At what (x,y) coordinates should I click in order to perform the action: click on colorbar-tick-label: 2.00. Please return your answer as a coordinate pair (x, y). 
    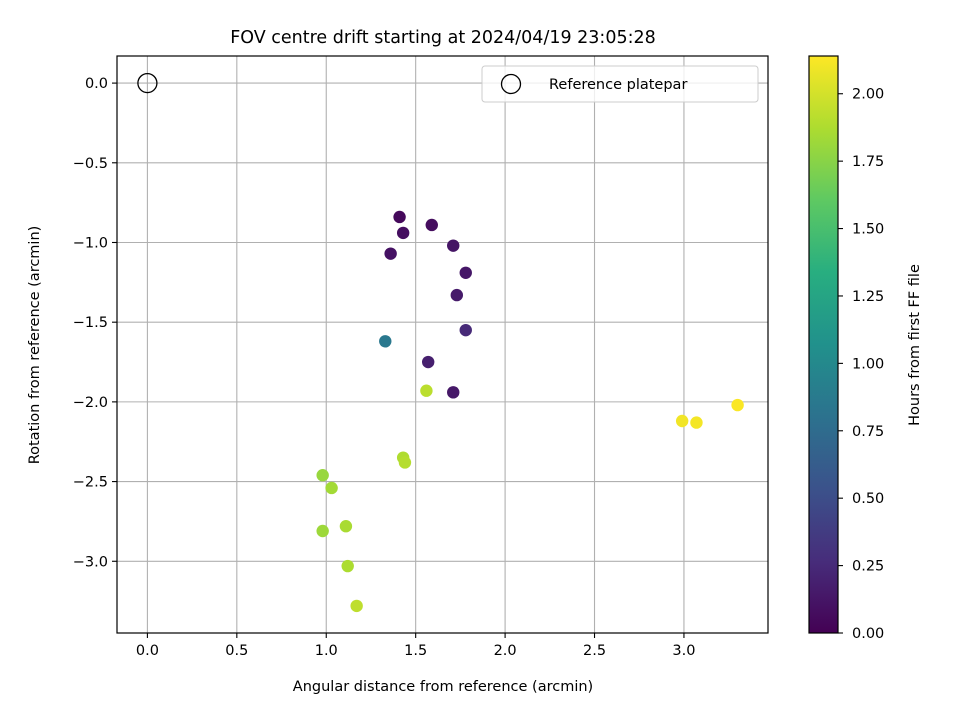
    Looking at the image, I should click on (868, 95).